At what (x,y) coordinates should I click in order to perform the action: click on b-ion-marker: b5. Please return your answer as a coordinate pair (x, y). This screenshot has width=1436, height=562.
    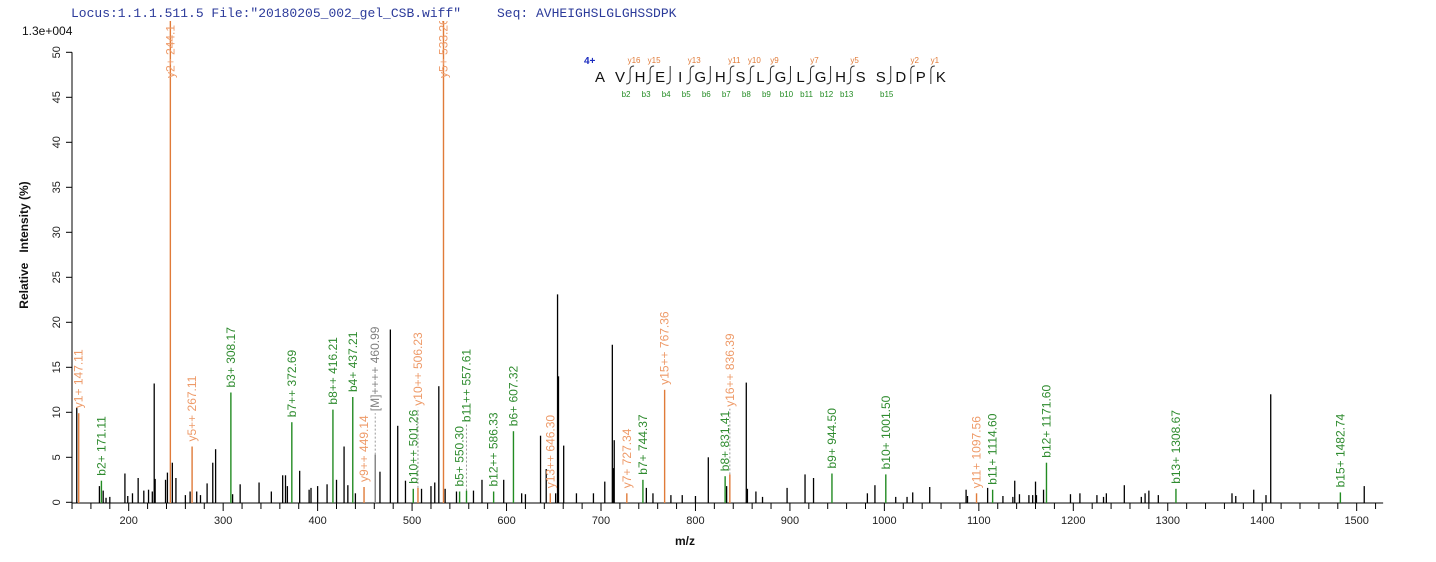
    Looking at the image, I should click on (686, 94).